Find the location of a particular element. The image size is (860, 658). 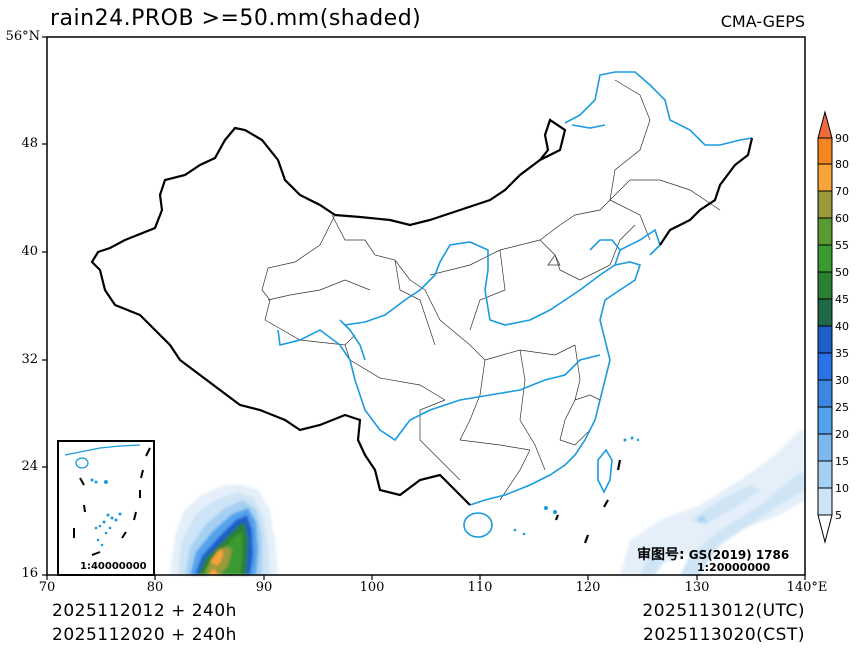

valid-time-cst: 2025113020(CST) is located at coordinates (724, 635).